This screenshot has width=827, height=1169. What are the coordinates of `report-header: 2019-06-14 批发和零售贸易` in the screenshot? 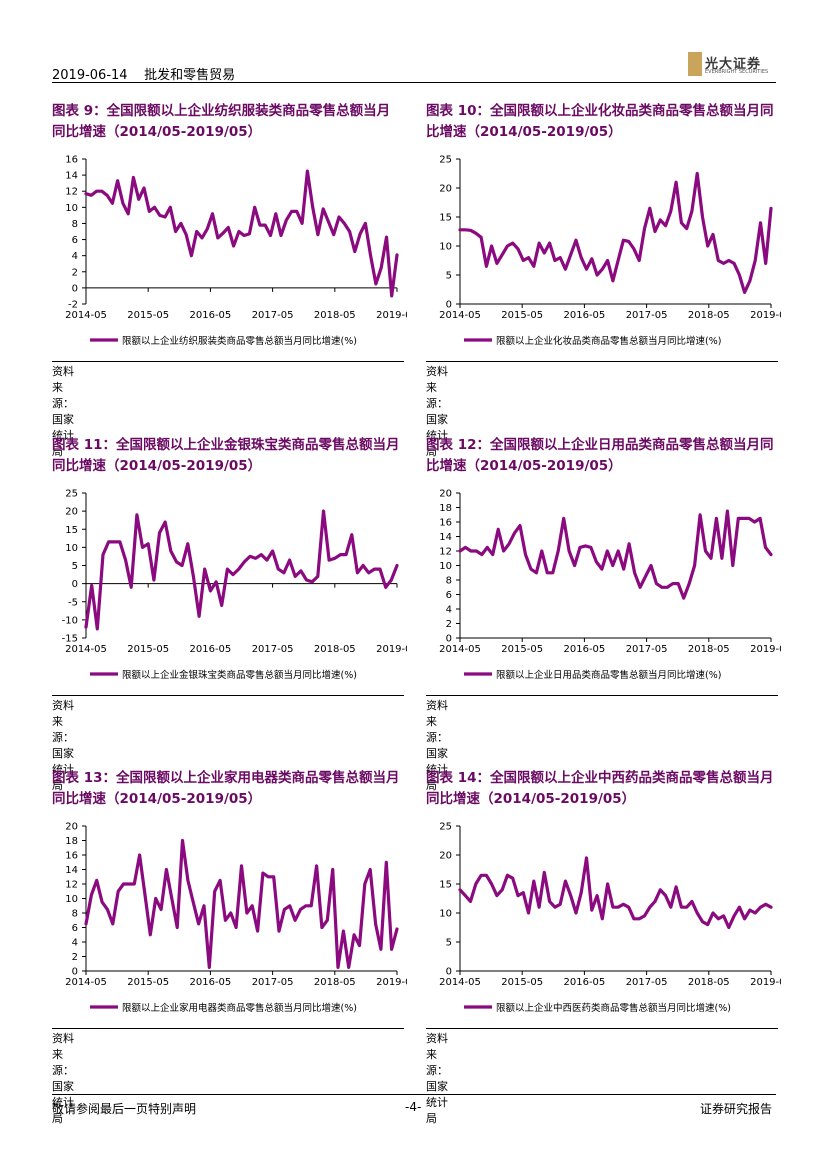 It's located at (143, 73).